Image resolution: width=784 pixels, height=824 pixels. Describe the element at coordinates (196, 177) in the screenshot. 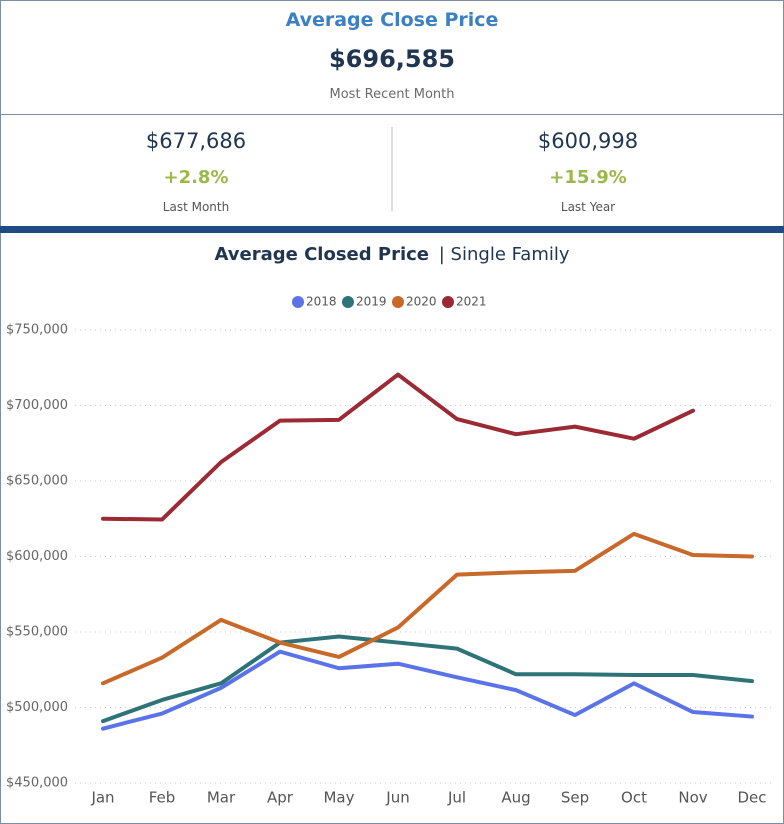

I see `kpi-change: +2.8%` at that location.